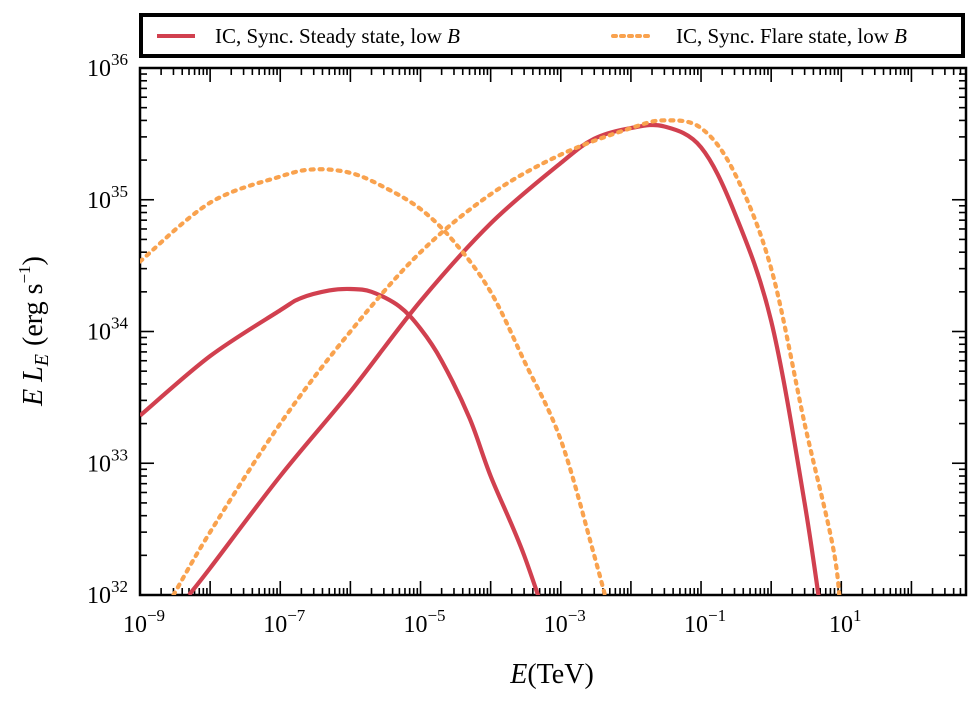 The height and width of the screenshot is (704, 979). I want to click on x-tick-label: 10⁻⁹, so click(144, 622).